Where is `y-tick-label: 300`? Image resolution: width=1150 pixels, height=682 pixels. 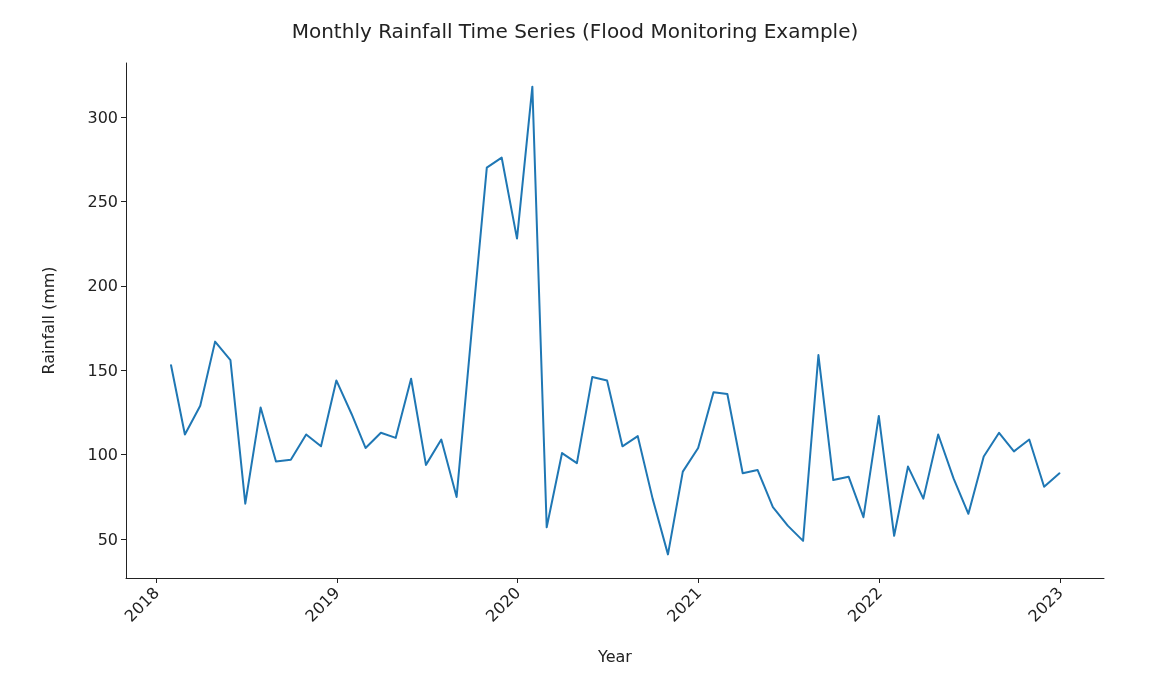
y-tick-label: 300 is located at coordinates (102, 117).